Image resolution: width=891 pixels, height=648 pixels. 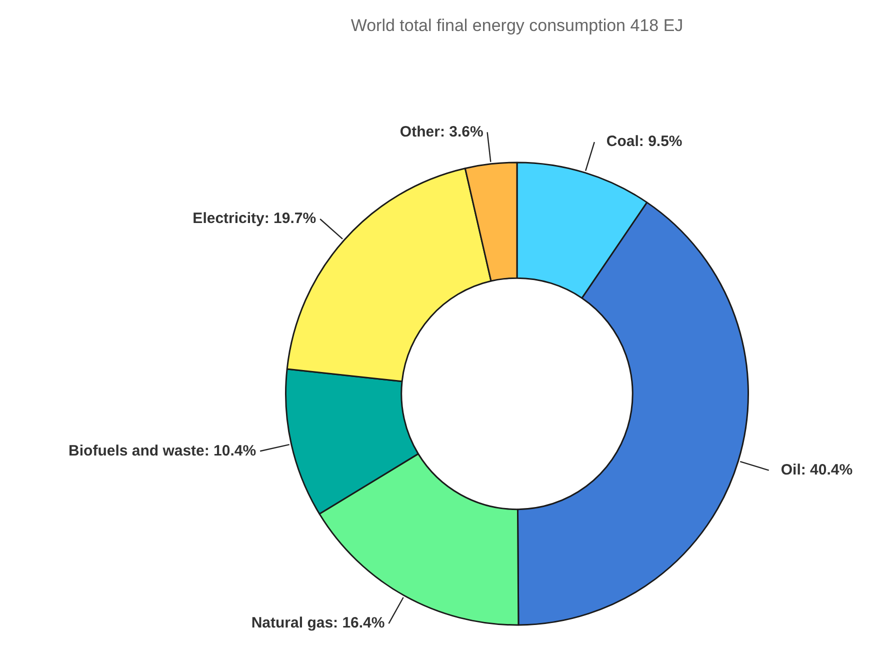 I want to click on slice-label: Natural gas, so click(x=292, y=623).